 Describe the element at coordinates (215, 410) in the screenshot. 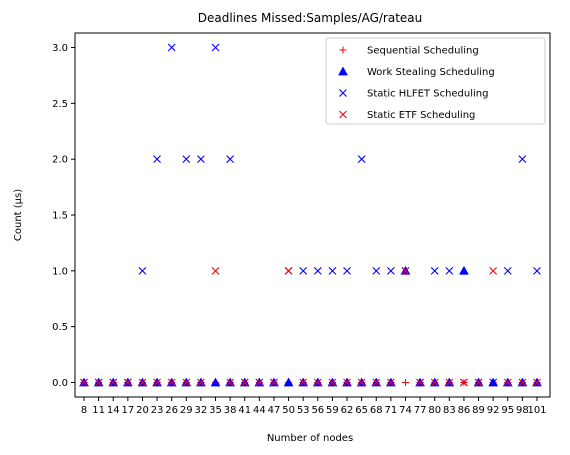

I see `x-tick-label: 35` at that location.